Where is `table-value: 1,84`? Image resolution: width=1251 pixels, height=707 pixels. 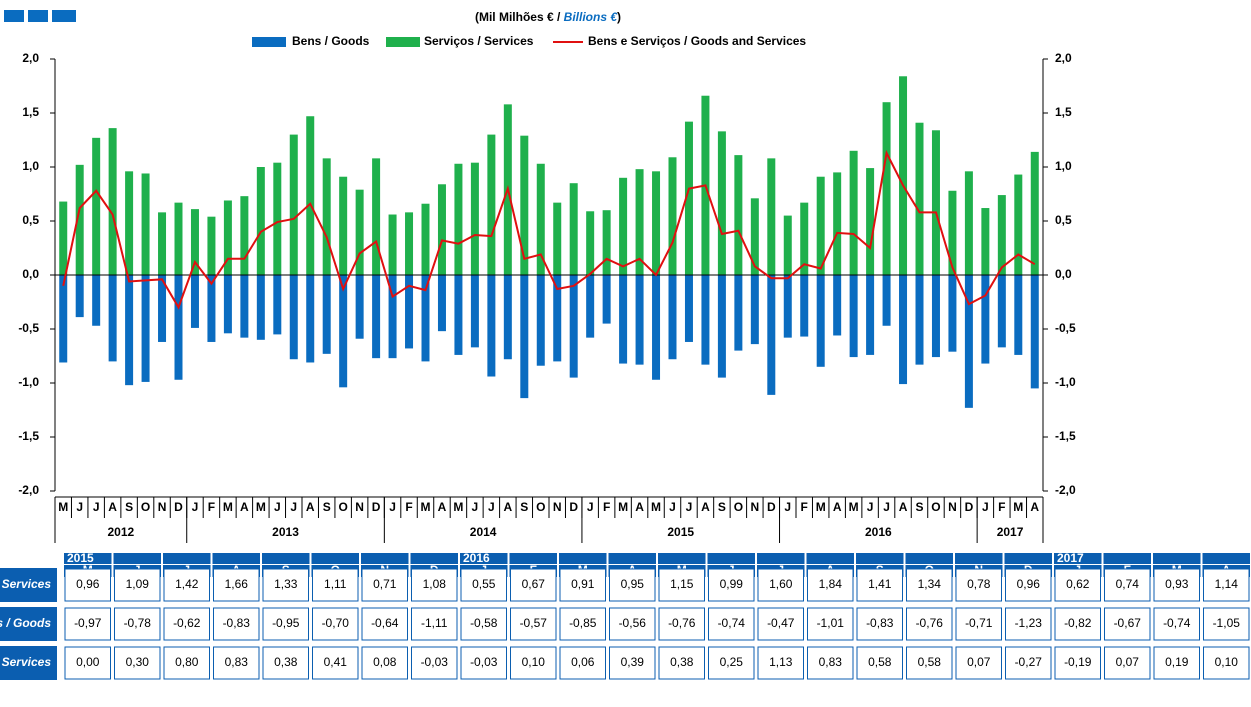 table-value: 1,84 is located at coordinates (831, 584).